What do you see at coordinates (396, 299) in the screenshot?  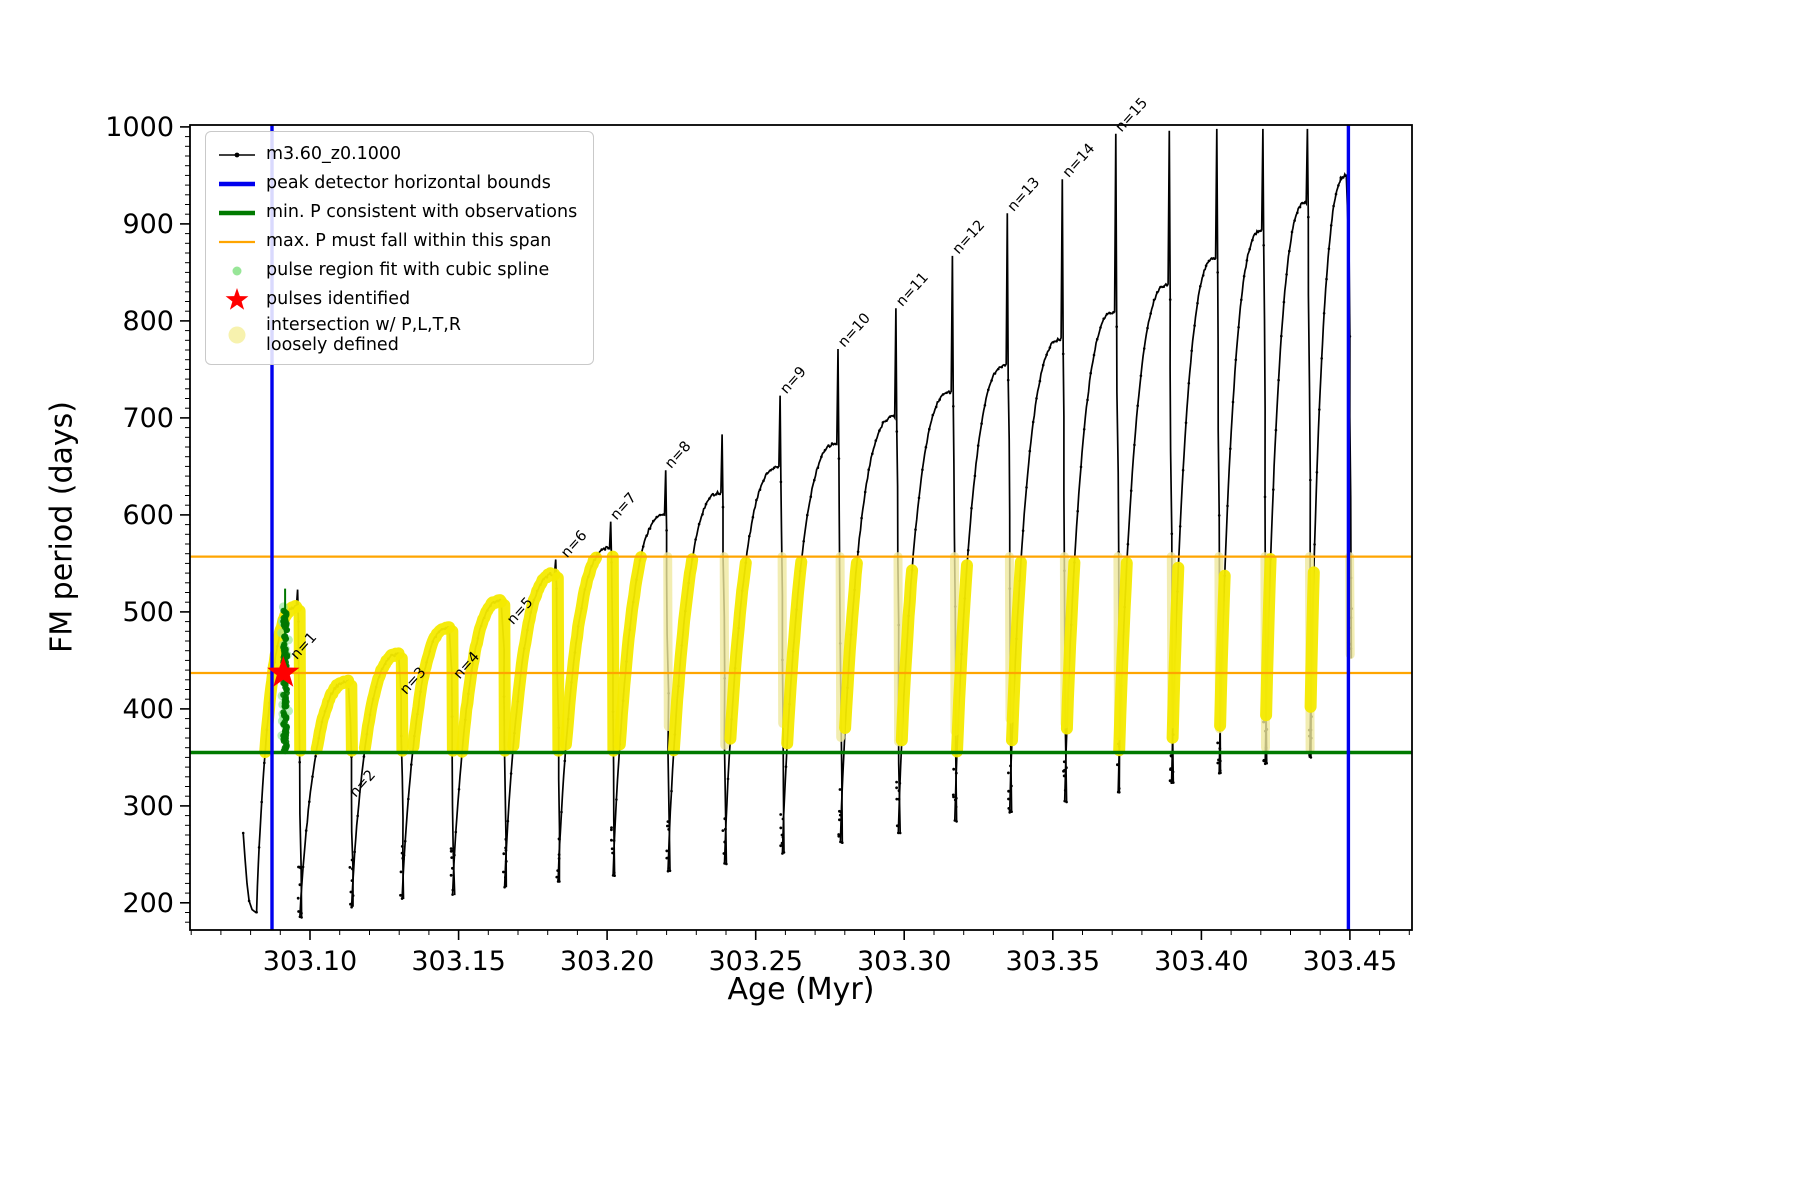 I see `legend-entry: pulses identified` at bounding box center [396, 299].